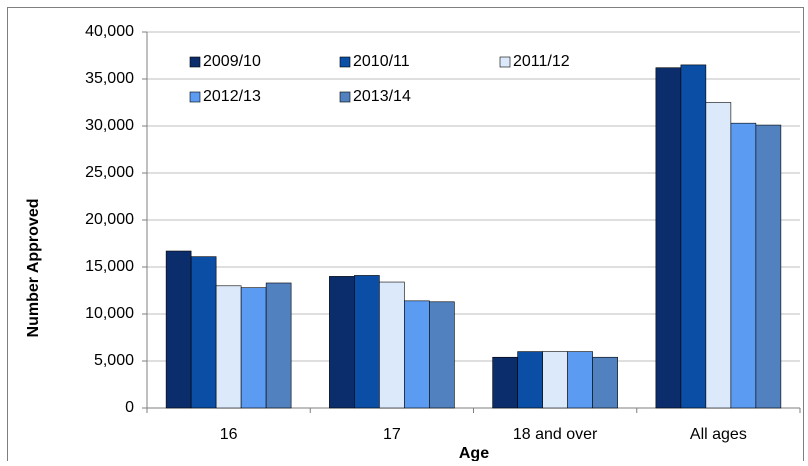 The image size is (808, 466). Describe the element at coordinates (229, 434) in the screenshot. I see `x-tick-label: 16` at that location.